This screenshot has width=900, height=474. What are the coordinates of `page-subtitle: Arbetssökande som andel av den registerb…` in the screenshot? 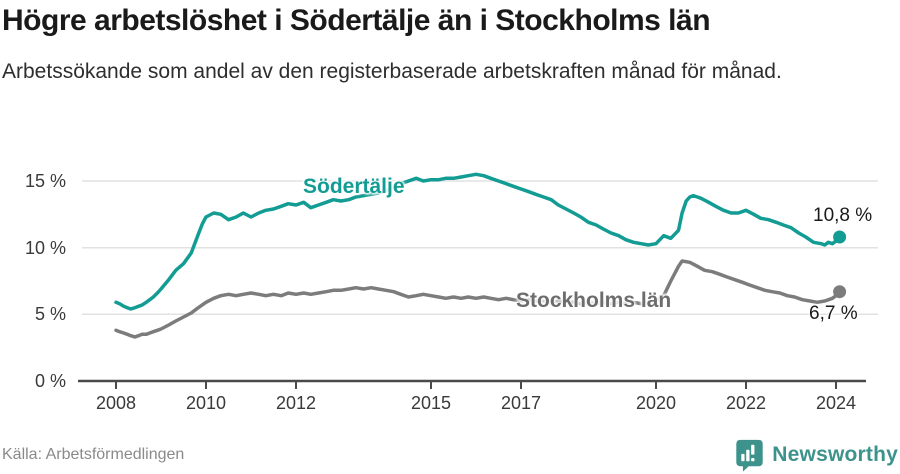 It's located at (392, 71).